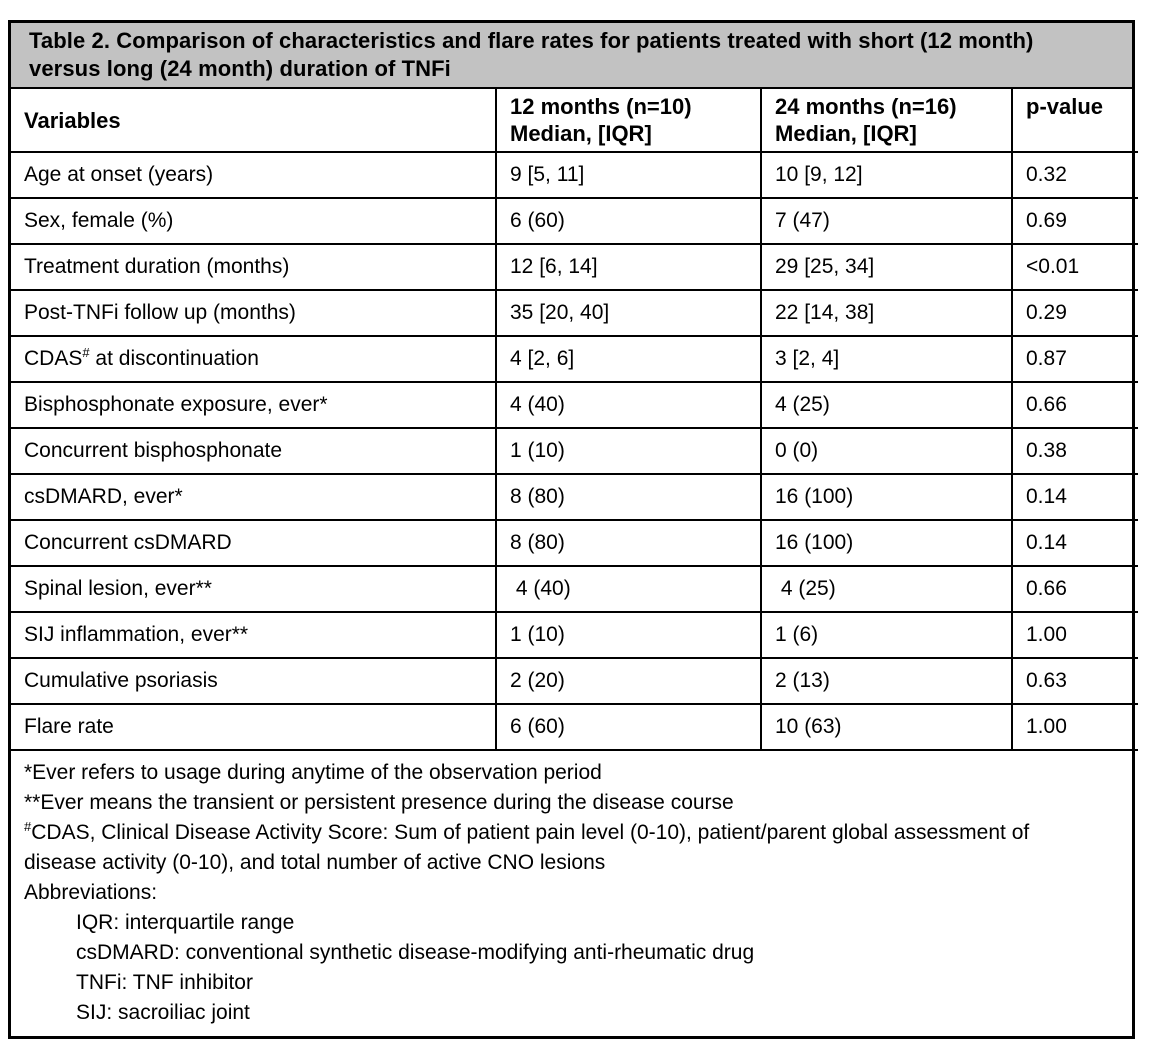 This screenshot has height=1050, width=1166. I want to click on table-row: Cumulative psoriasis 2 (20) 2 (13) 0.63, so click(574, 681).